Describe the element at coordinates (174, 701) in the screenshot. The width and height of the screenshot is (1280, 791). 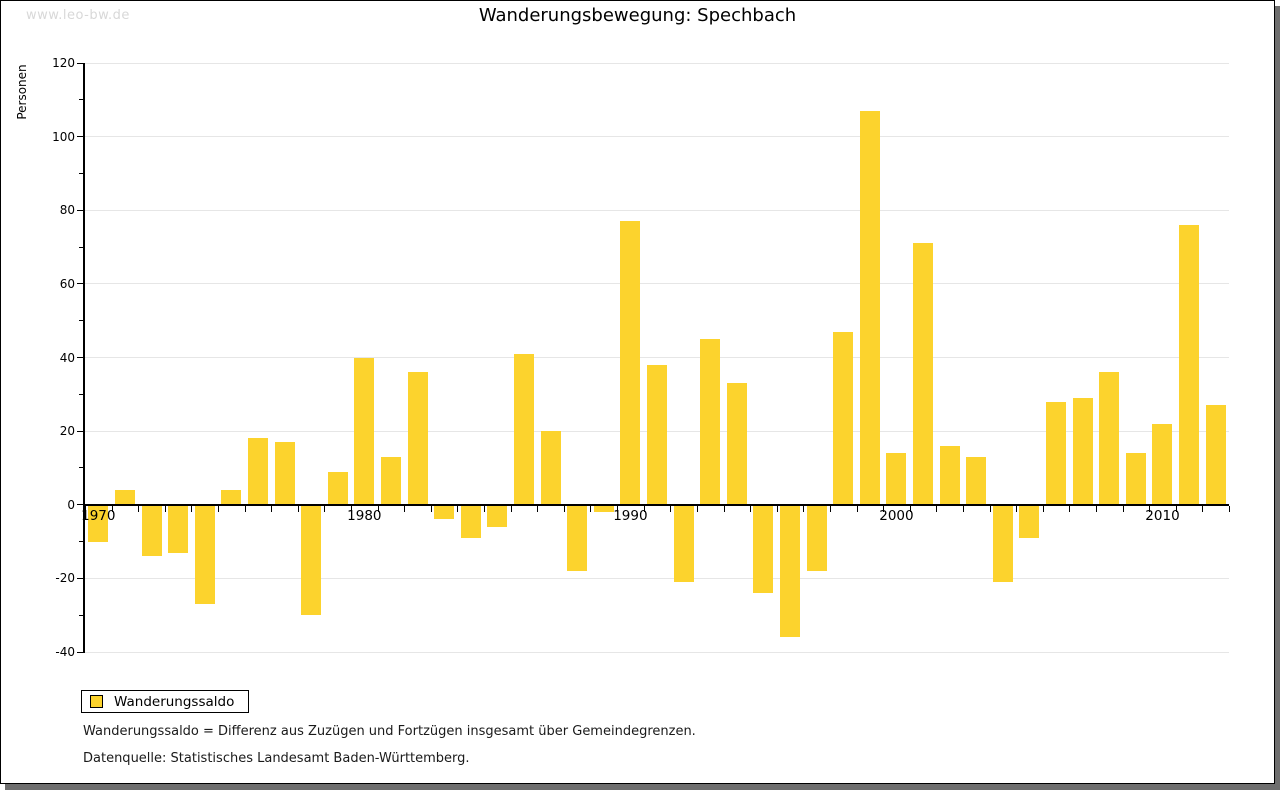
I see `legend-label: Wanderungssaldo` at that location.